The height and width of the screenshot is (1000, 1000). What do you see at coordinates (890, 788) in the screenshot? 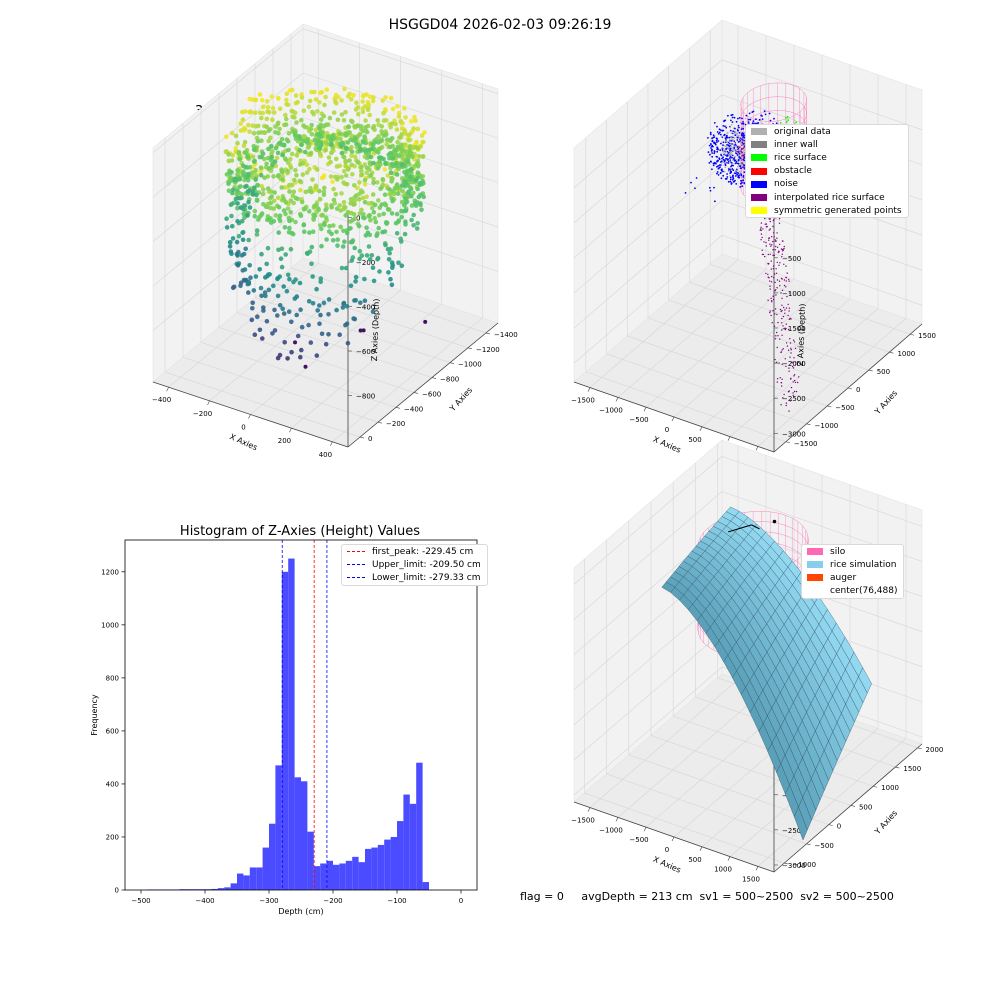
I see `y-tick-label: 1000` at bounding box center [890, 788].